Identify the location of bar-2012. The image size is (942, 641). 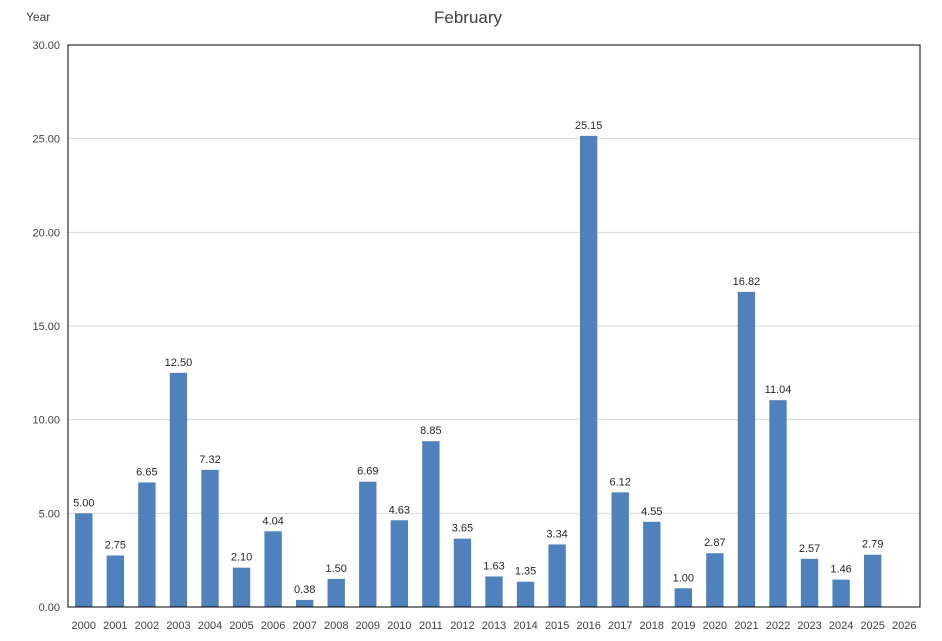
(462, 572).